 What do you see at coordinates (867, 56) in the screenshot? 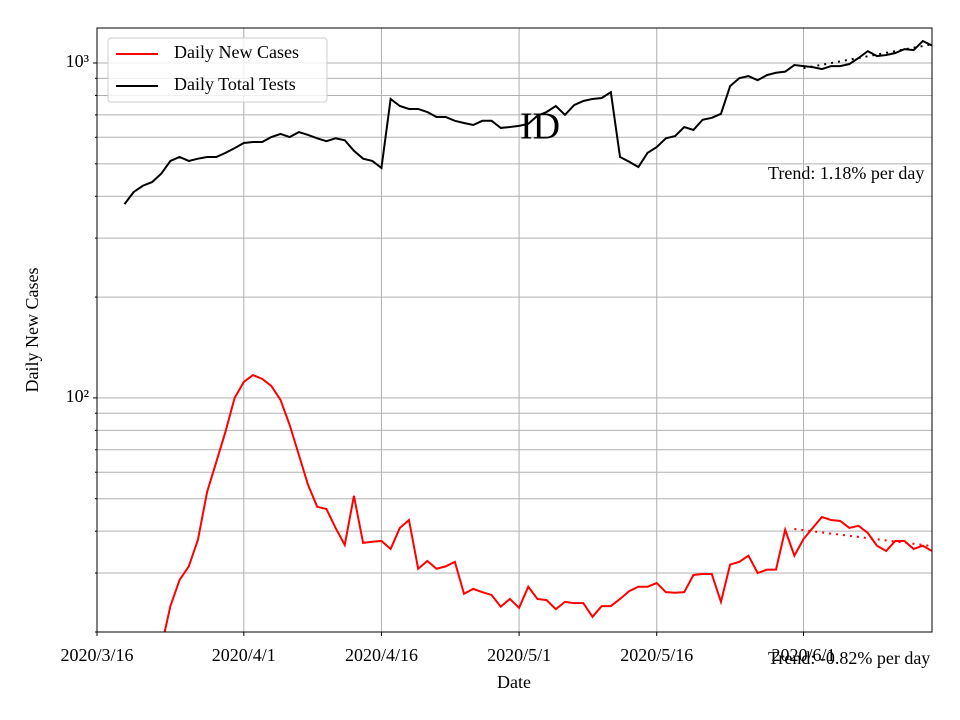
I see `trend-line` at bounding box center [867, 56].